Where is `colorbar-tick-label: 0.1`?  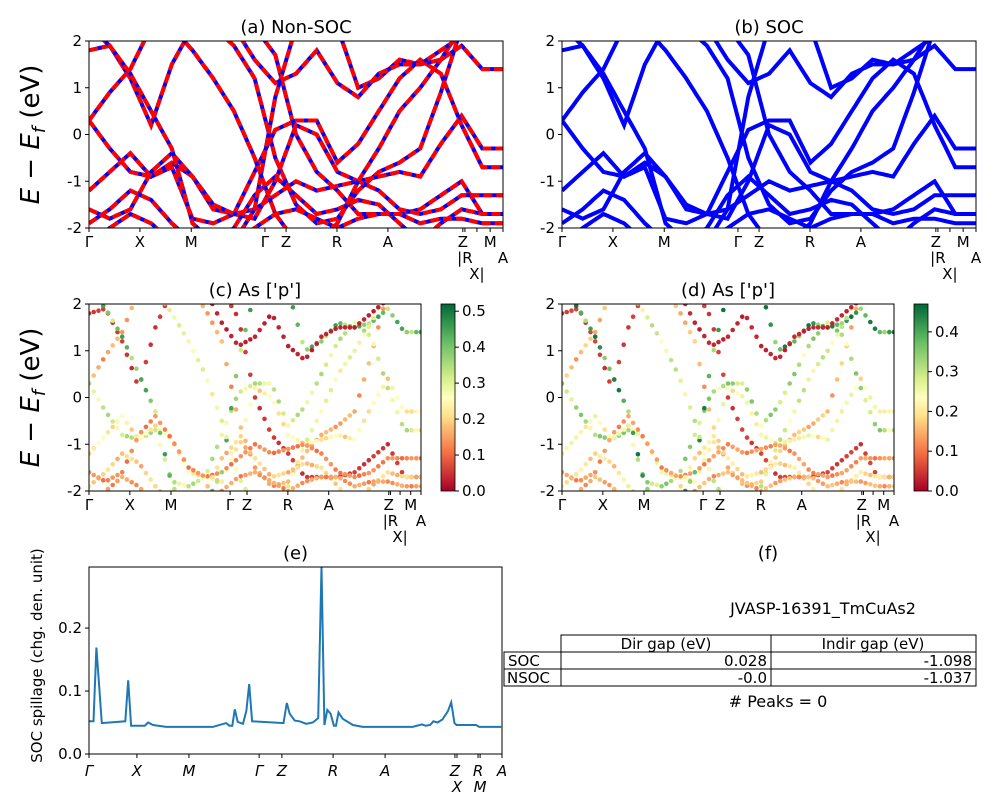 colorbar-tick-label: 0.1 is located at coordinates (474, 455).